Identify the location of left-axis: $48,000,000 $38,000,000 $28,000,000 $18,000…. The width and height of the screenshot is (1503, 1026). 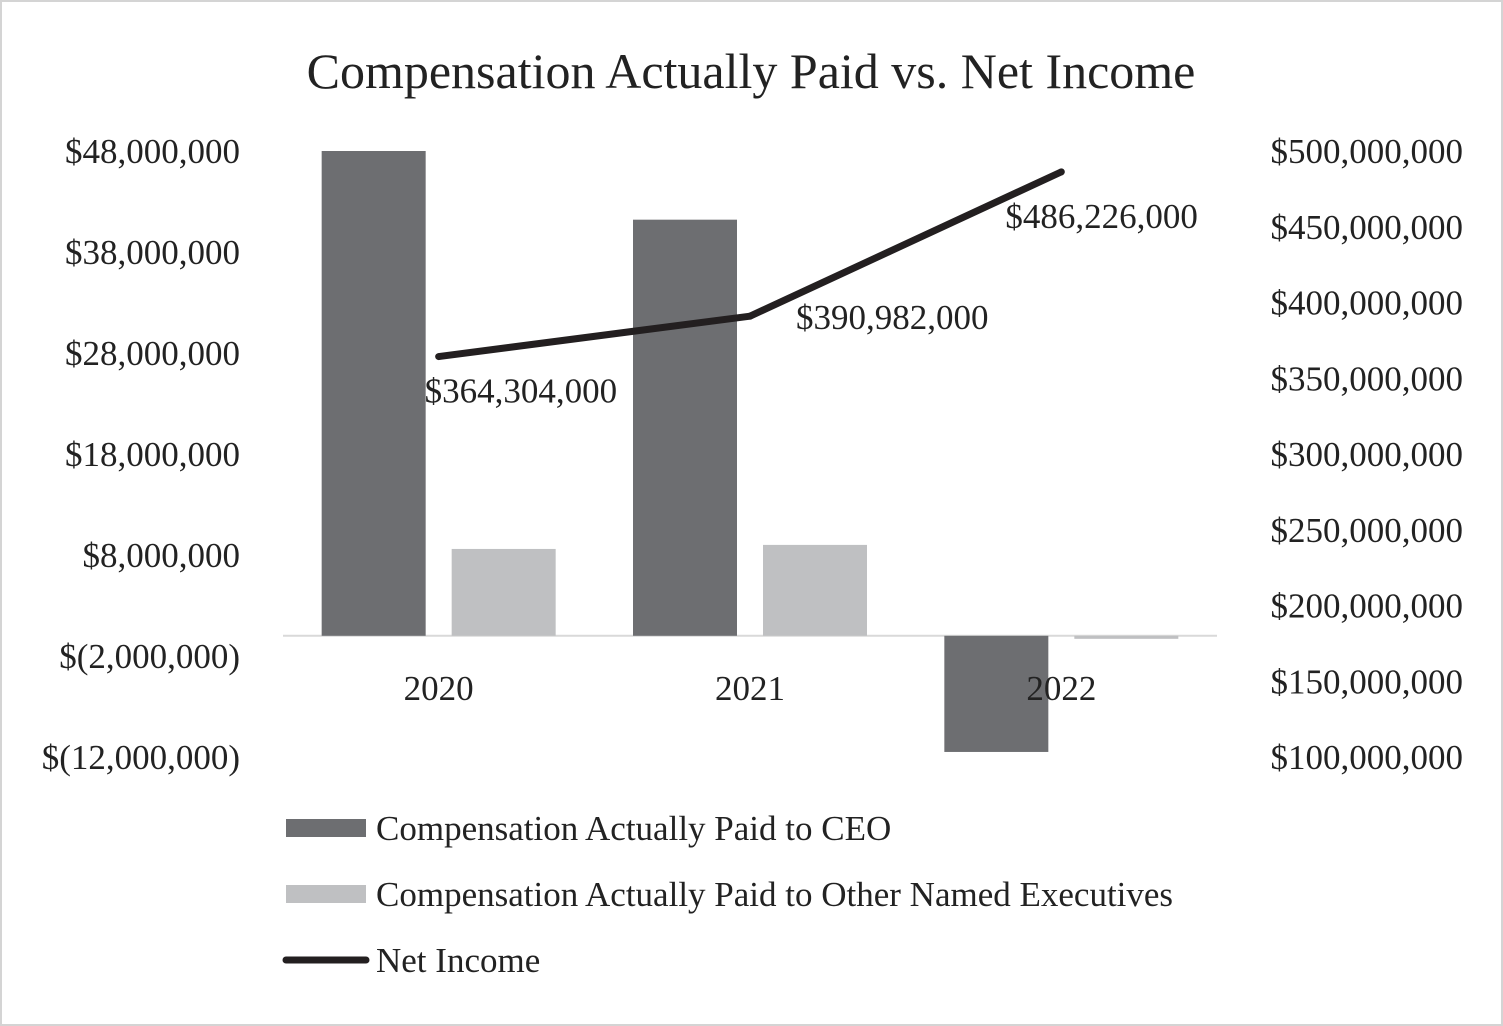
(141, 454).